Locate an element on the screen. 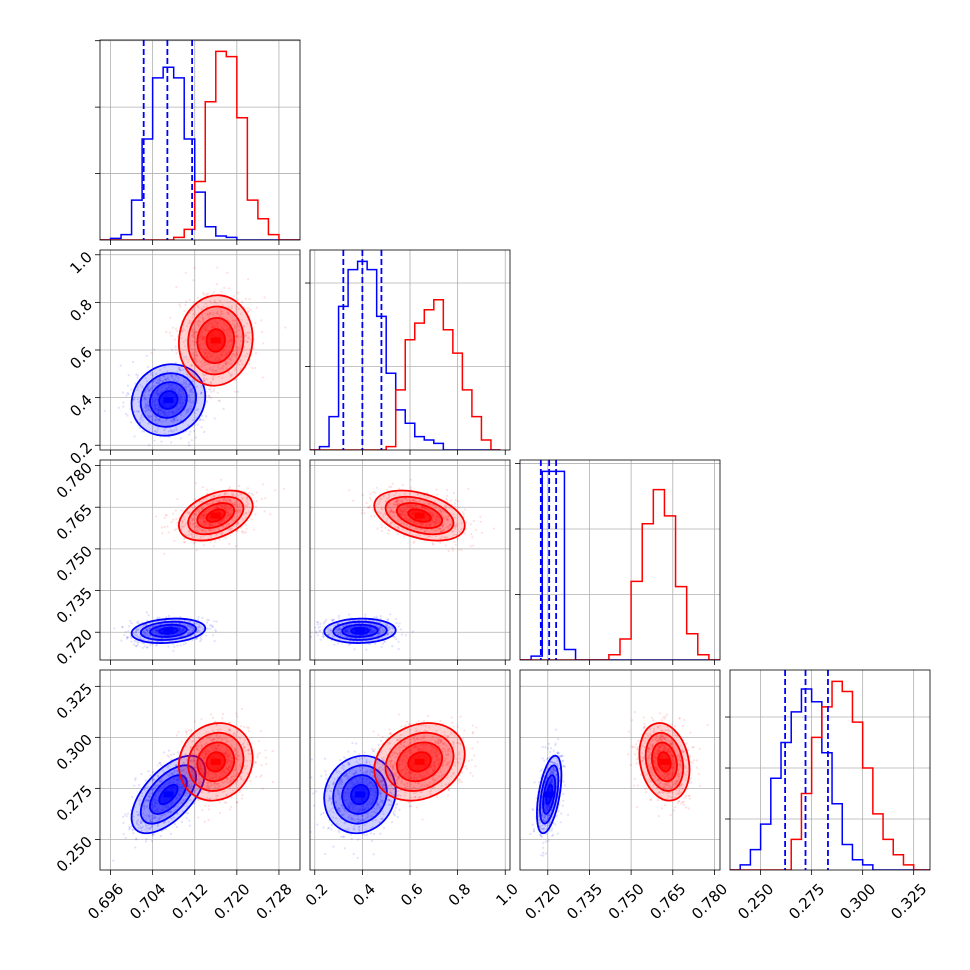 The height and width of the screenshot is (970, 970). x-tick-label: 0.750 is located at coordinates (626, 901).